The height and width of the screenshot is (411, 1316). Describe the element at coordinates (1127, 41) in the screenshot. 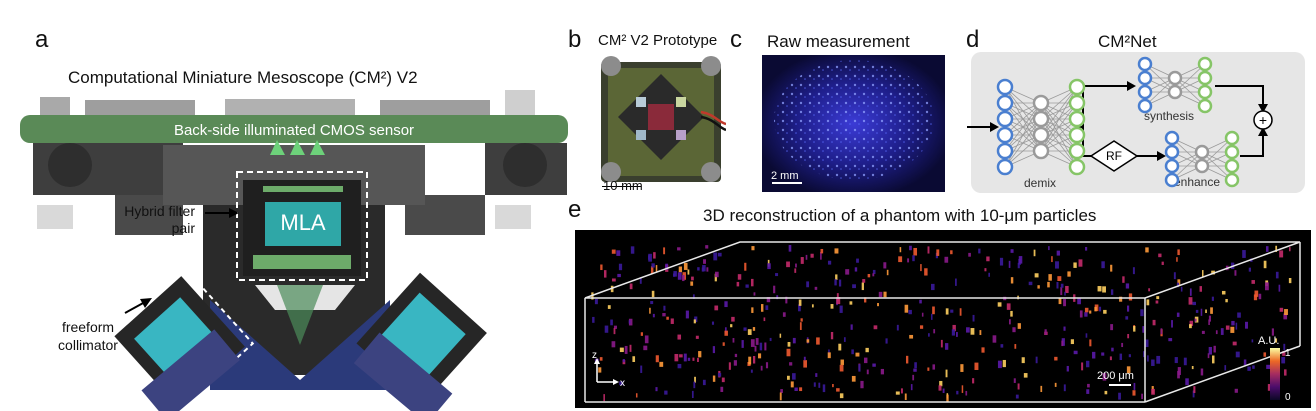

I see `panel-d-title: CM²Net` at that location.